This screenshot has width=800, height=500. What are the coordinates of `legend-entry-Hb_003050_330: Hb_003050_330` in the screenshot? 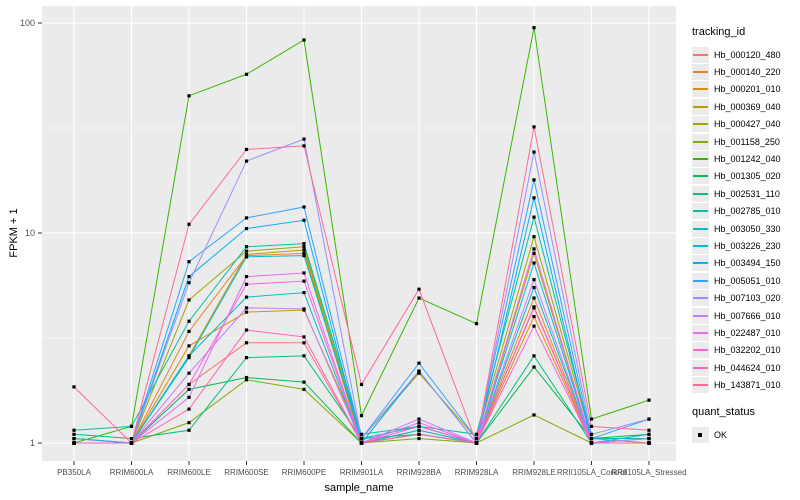 It's located at (745, 228).